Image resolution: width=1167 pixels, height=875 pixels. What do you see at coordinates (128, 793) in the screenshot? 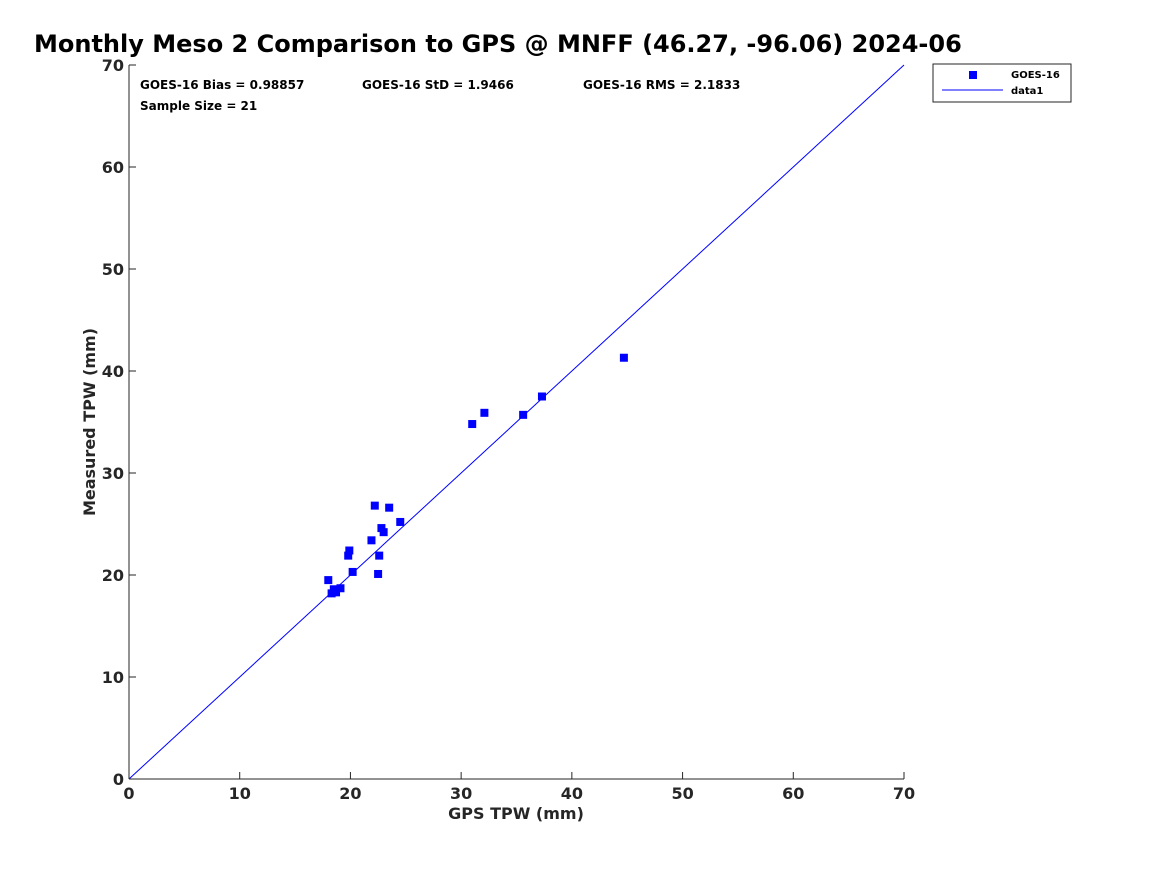
I see `x-tick-label: 0` at bounding box center [128, 793].